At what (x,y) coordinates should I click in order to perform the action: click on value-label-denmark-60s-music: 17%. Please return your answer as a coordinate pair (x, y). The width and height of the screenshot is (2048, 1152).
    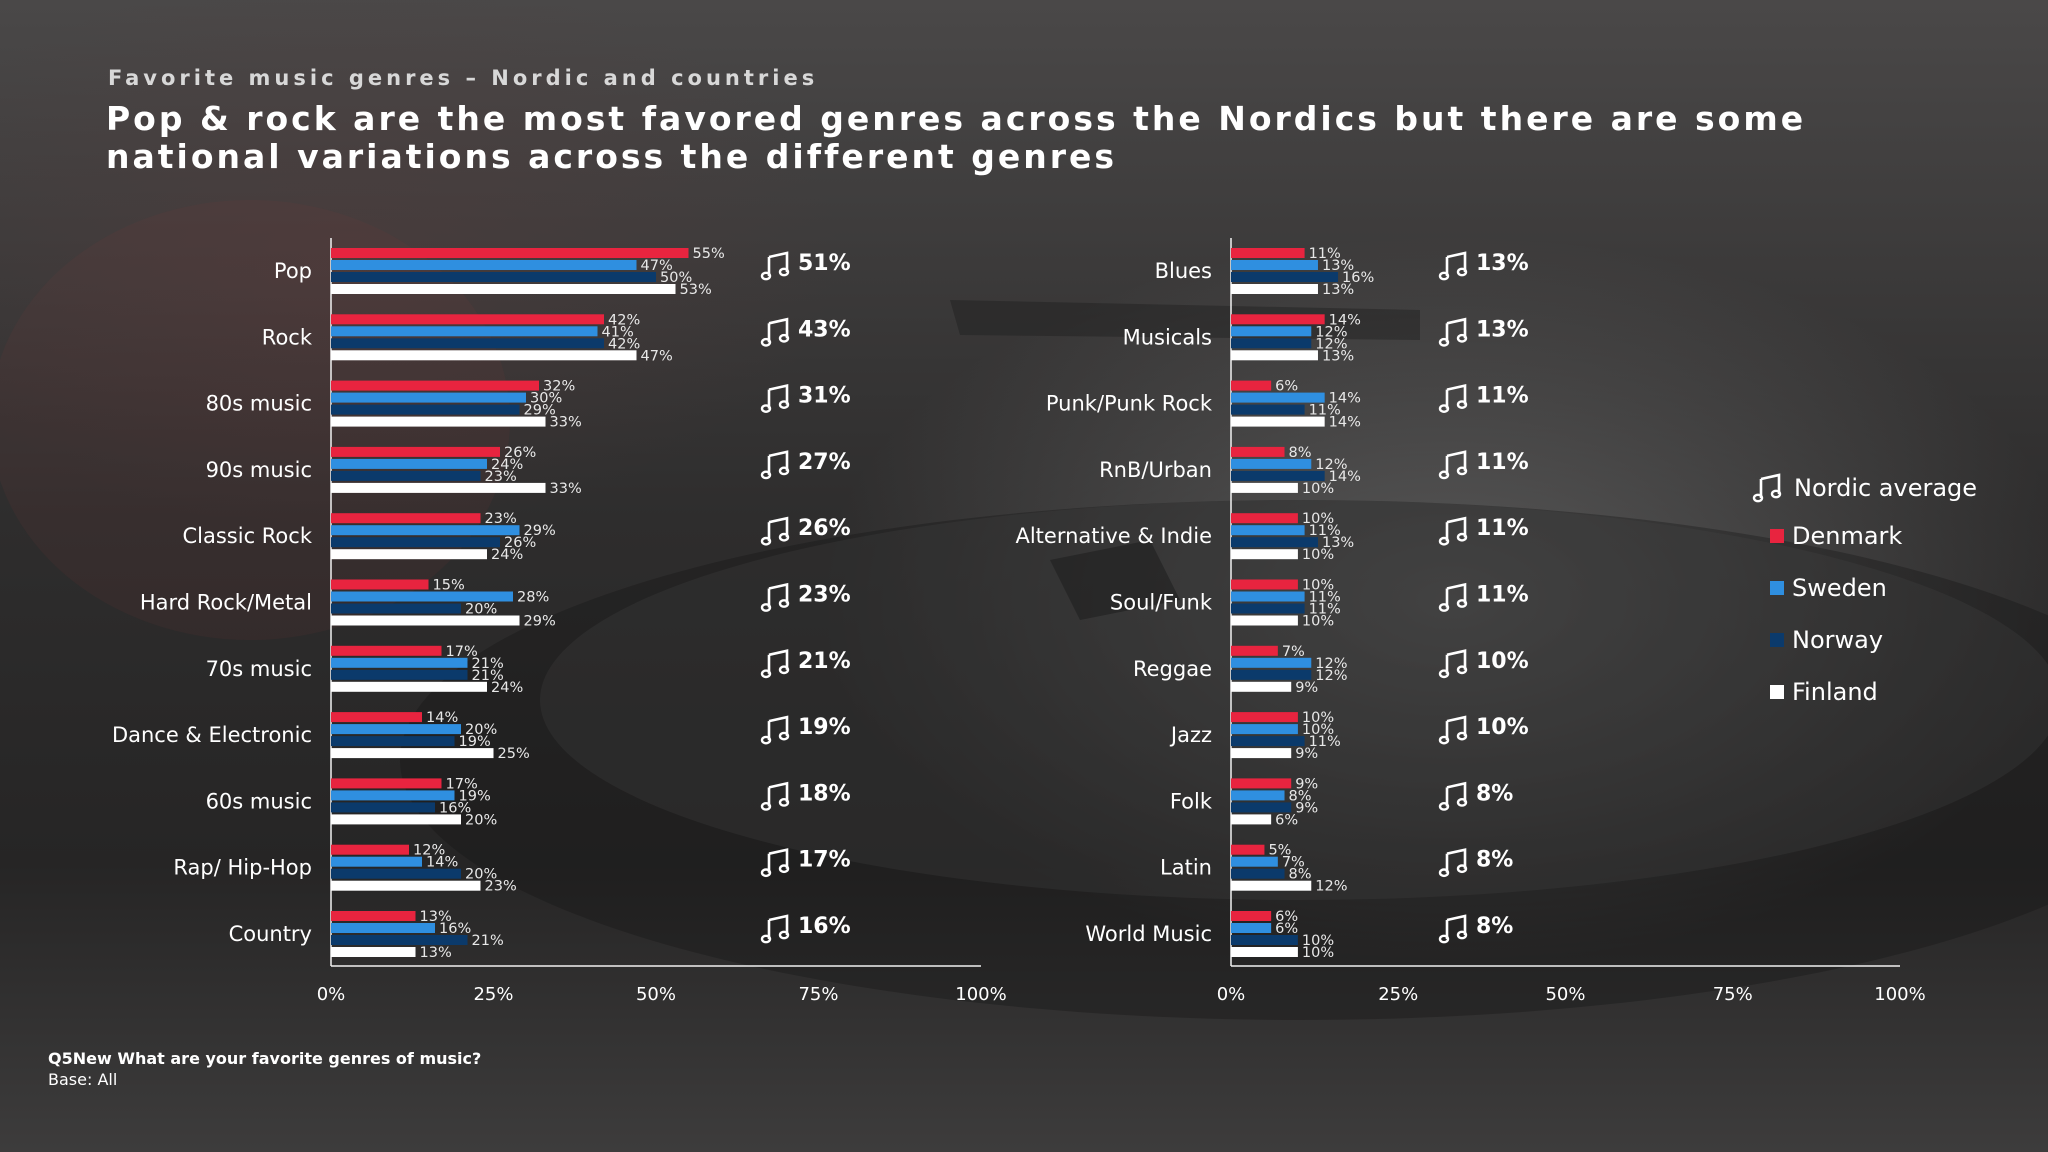
    Looking at the image, I should click on (462, 784).